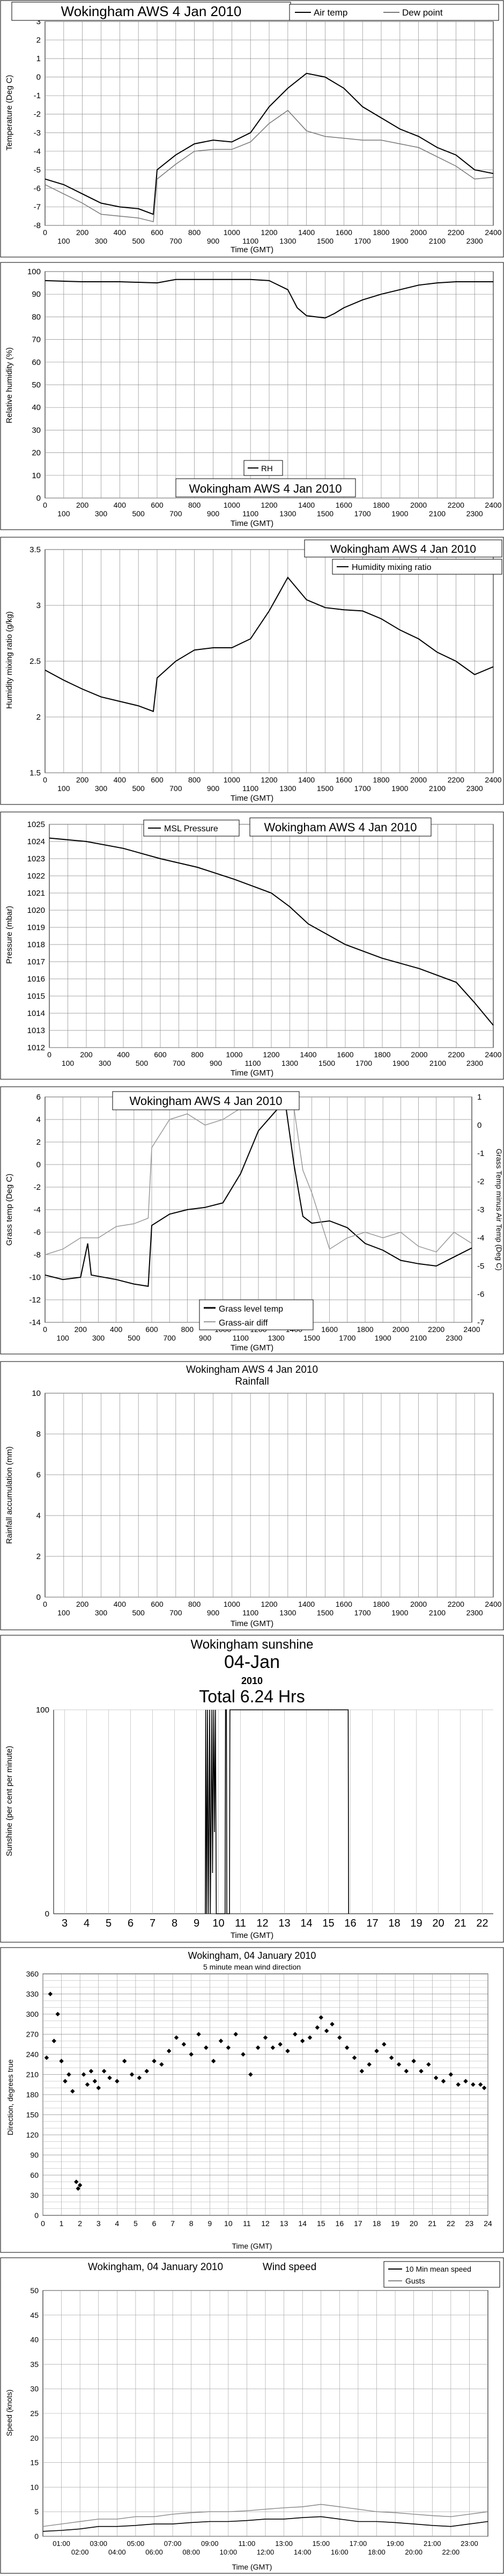 Image resolution: width=504 pixels, height=2576 pixels. I want to click on x-tick-label: 19:00, so click(395, 2544).